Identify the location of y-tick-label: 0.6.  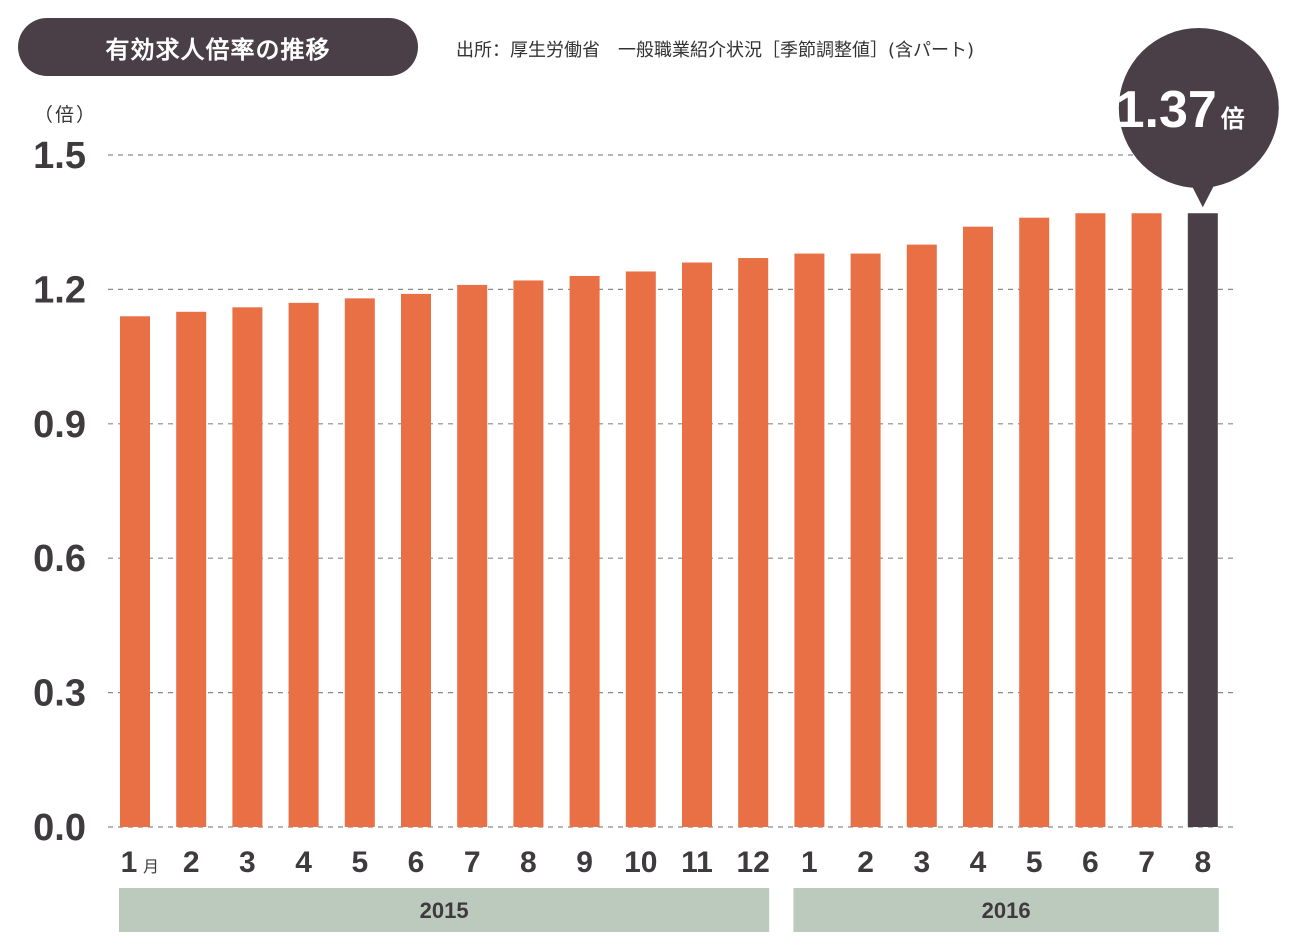
(59, 559).